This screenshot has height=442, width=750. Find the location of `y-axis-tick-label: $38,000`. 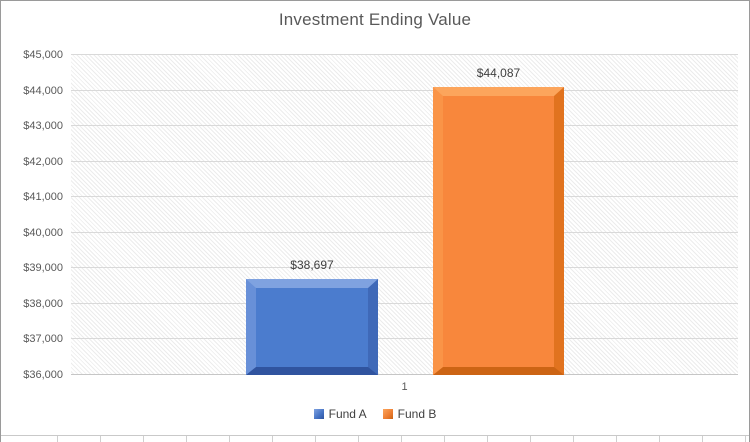

y-axis-tick-label: $38,000 is located at coordinates (43, 303).